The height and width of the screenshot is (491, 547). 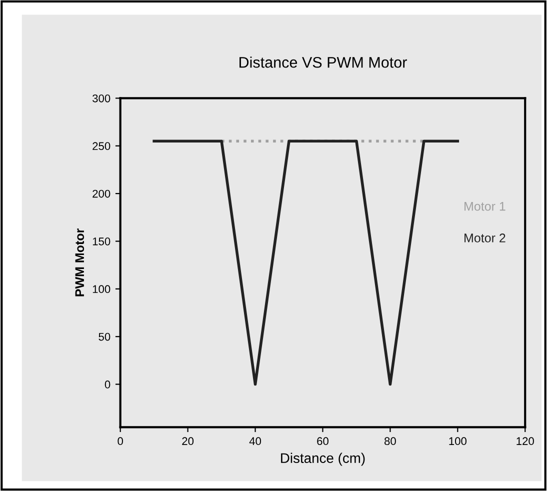 What do you see at coordinates (188, 441) in the screenshot?
I see `x-tick-label: 20` at bounding box center [188, 441].